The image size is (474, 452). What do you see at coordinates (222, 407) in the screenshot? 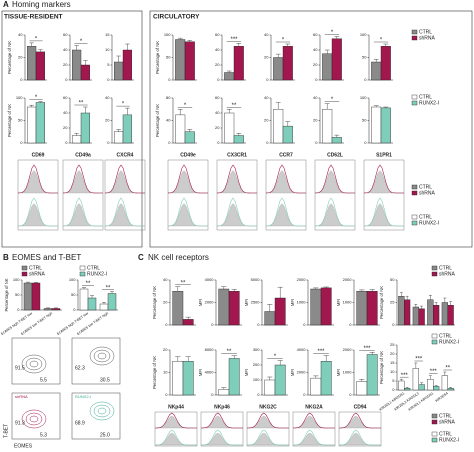
I see `marker-label: NKp46` at bounding box center [222, 407].